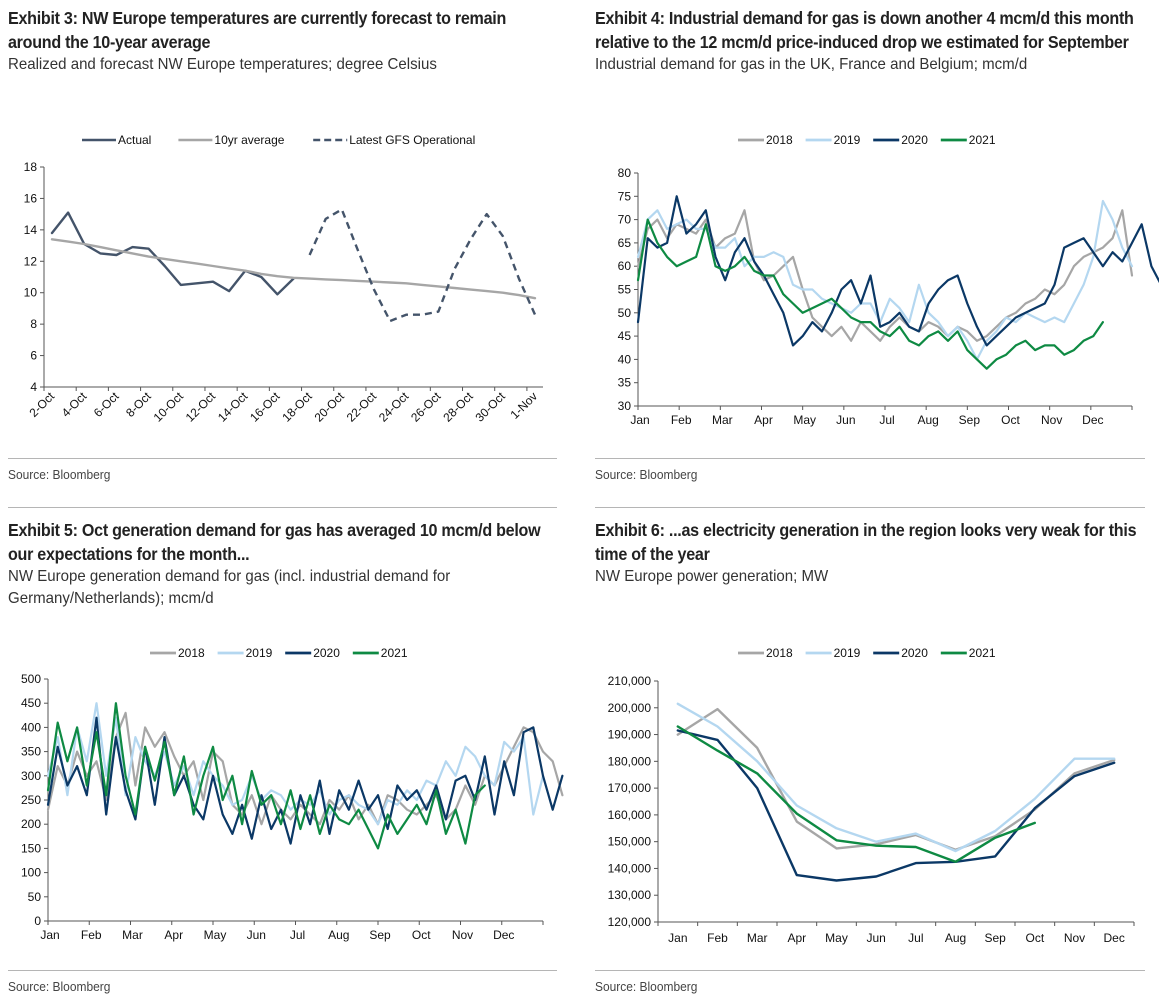  What do you see at coordinates (503, 935) in the screenshot?
I see `x-tick-label: Dec` at bounding box center [503, 935].